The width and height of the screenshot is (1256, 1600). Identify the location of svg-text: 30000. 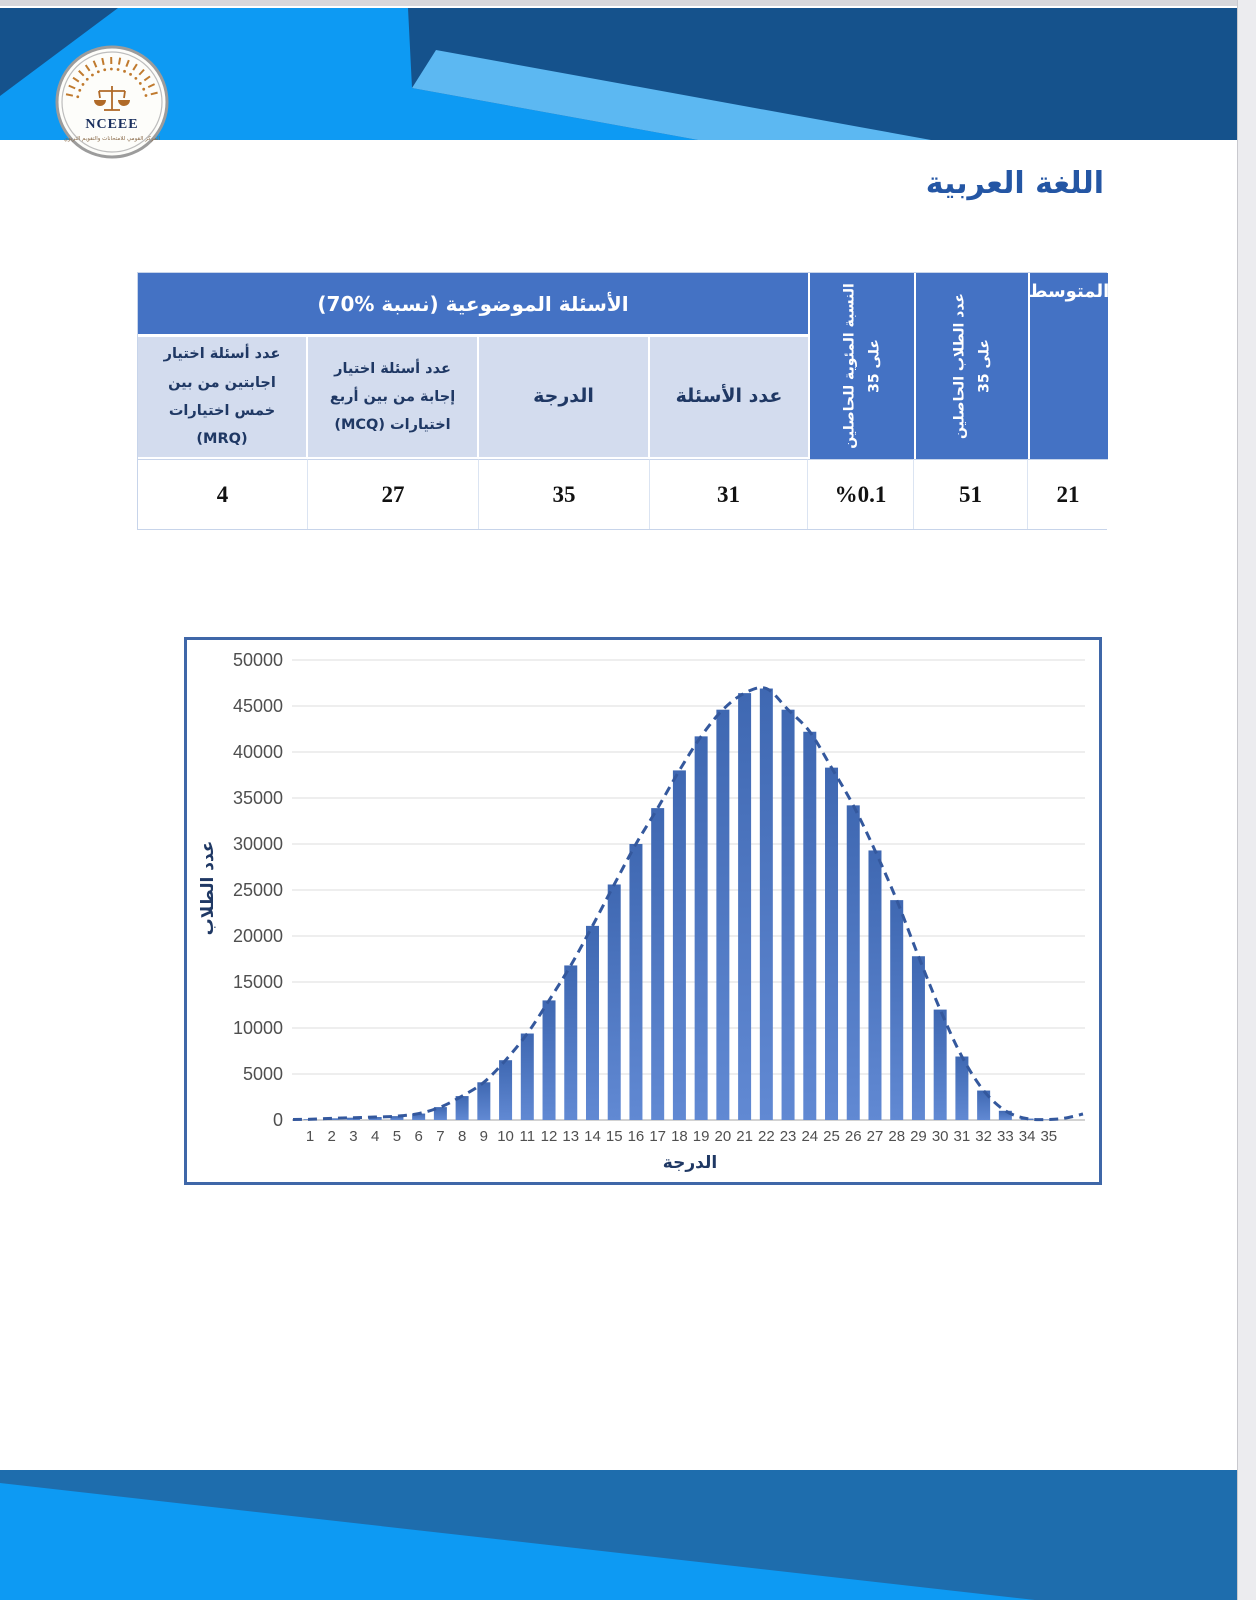
(258, 844).